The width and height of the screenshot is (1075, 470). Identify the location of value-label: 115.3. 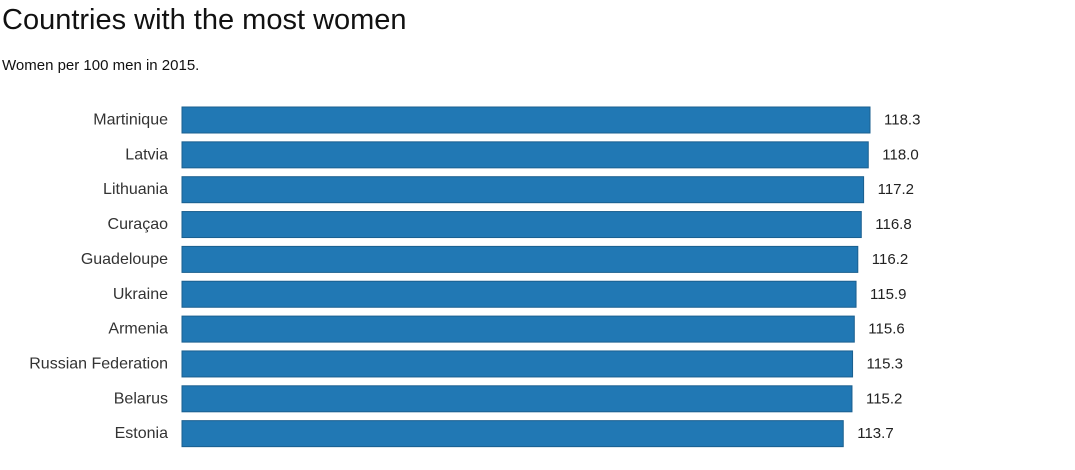
(885, 363).